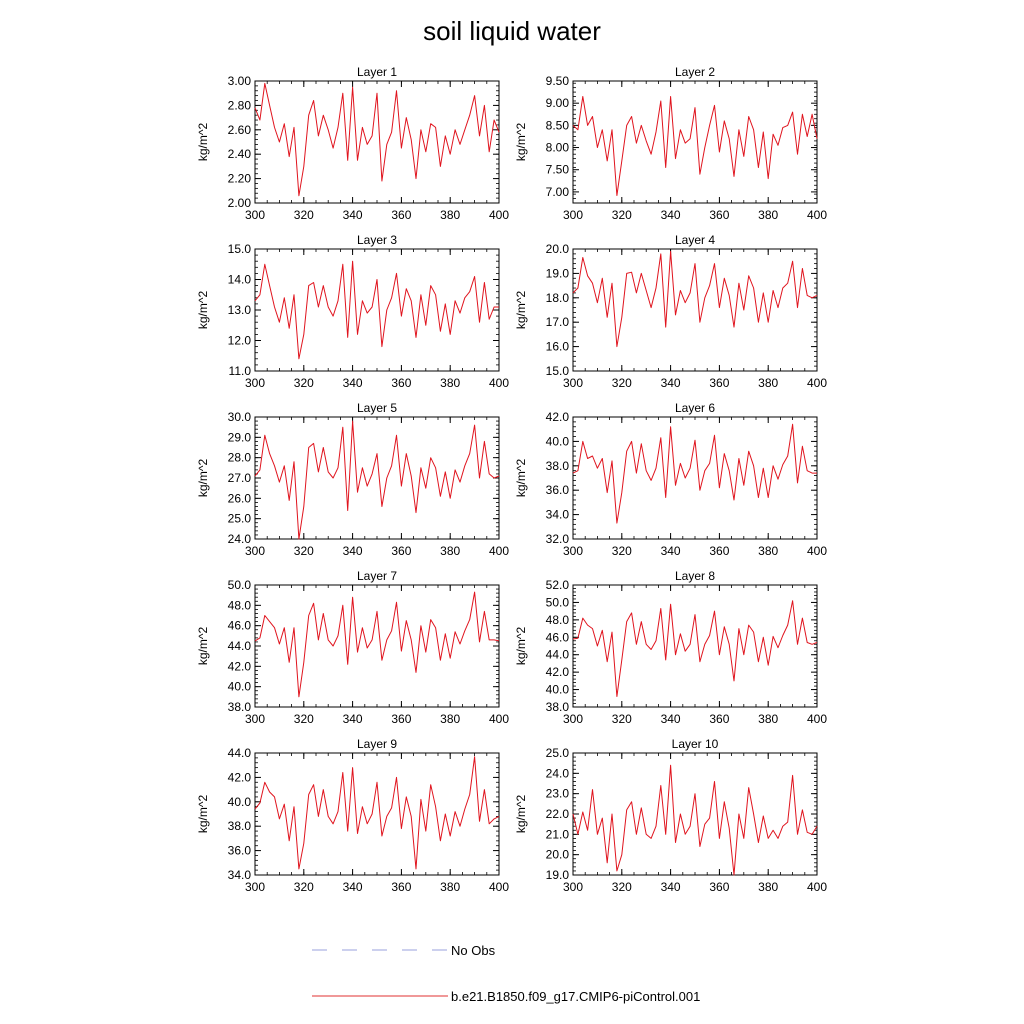 The height and width of the screenshot is (1024, 1024). I want to click on y-tick-label: 2.40, so click(240, 154).